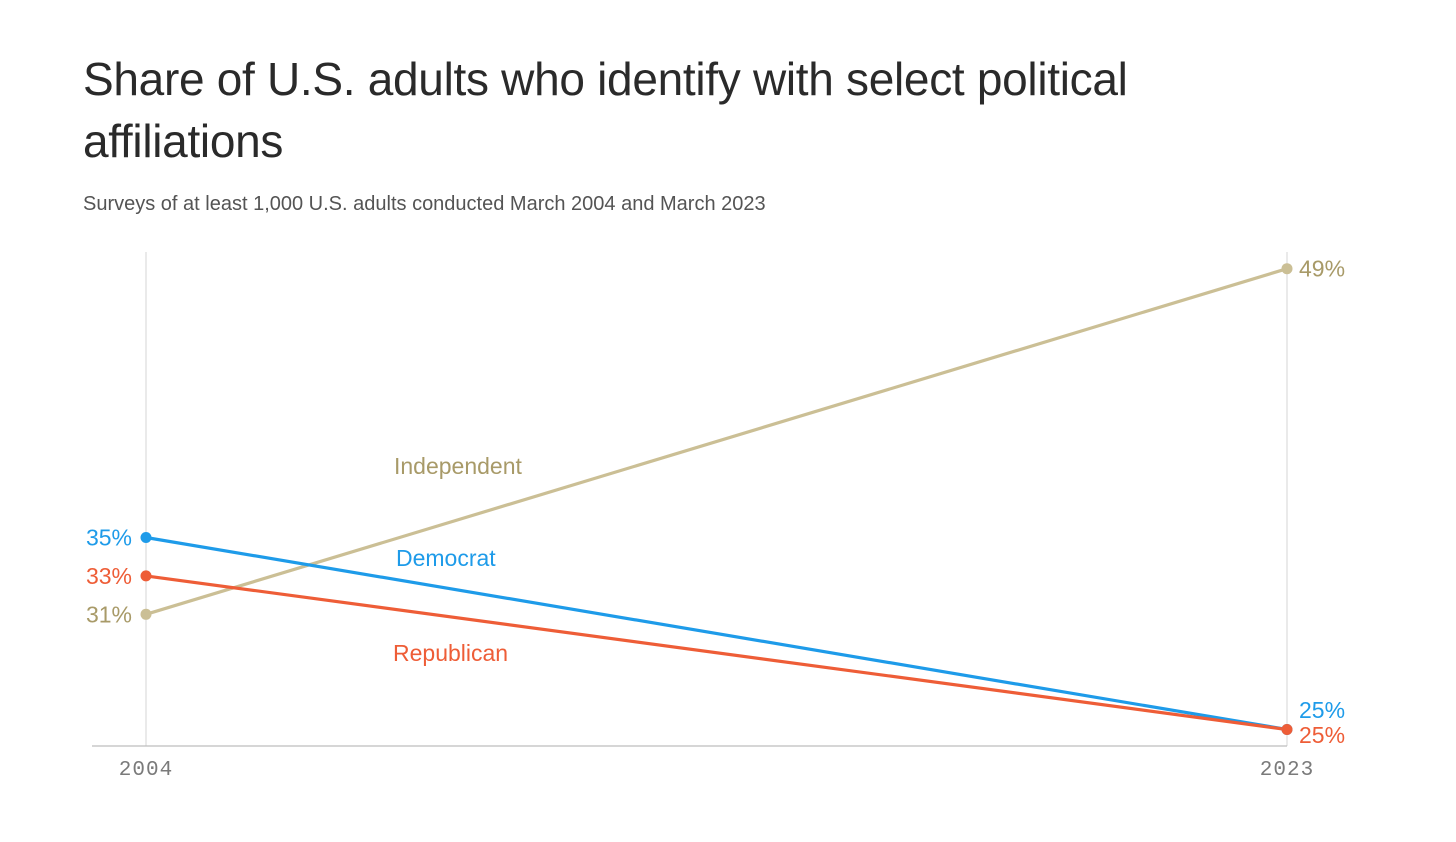 The width and height of the screenshot is (1456, 842). I want to click on series-name-republican: Republican, so click(450, 653).